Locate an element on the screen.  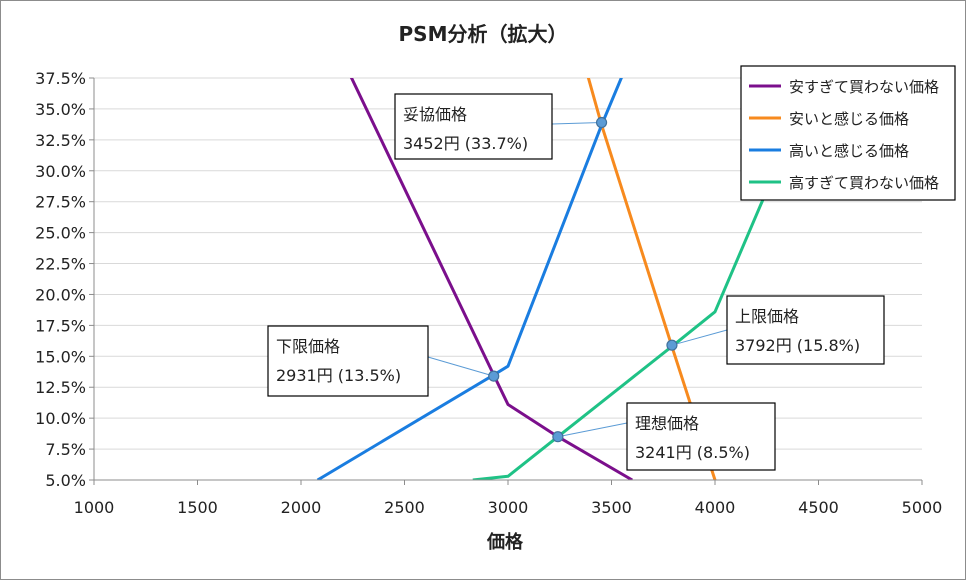
y-tick-label: 7.5% is located at coordinates (65, 449).